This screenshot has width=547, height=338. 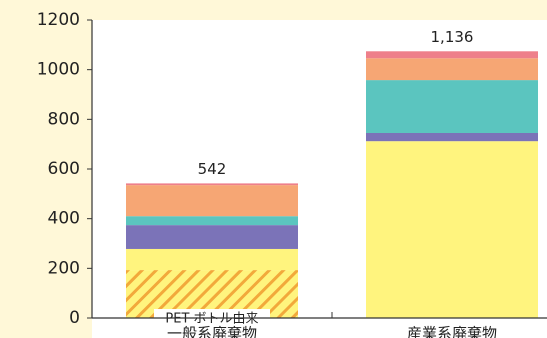 What do you see at coordinates (212, 169) in the screenshot?
I see `total-label: 542` at bounding box center [212, 169].